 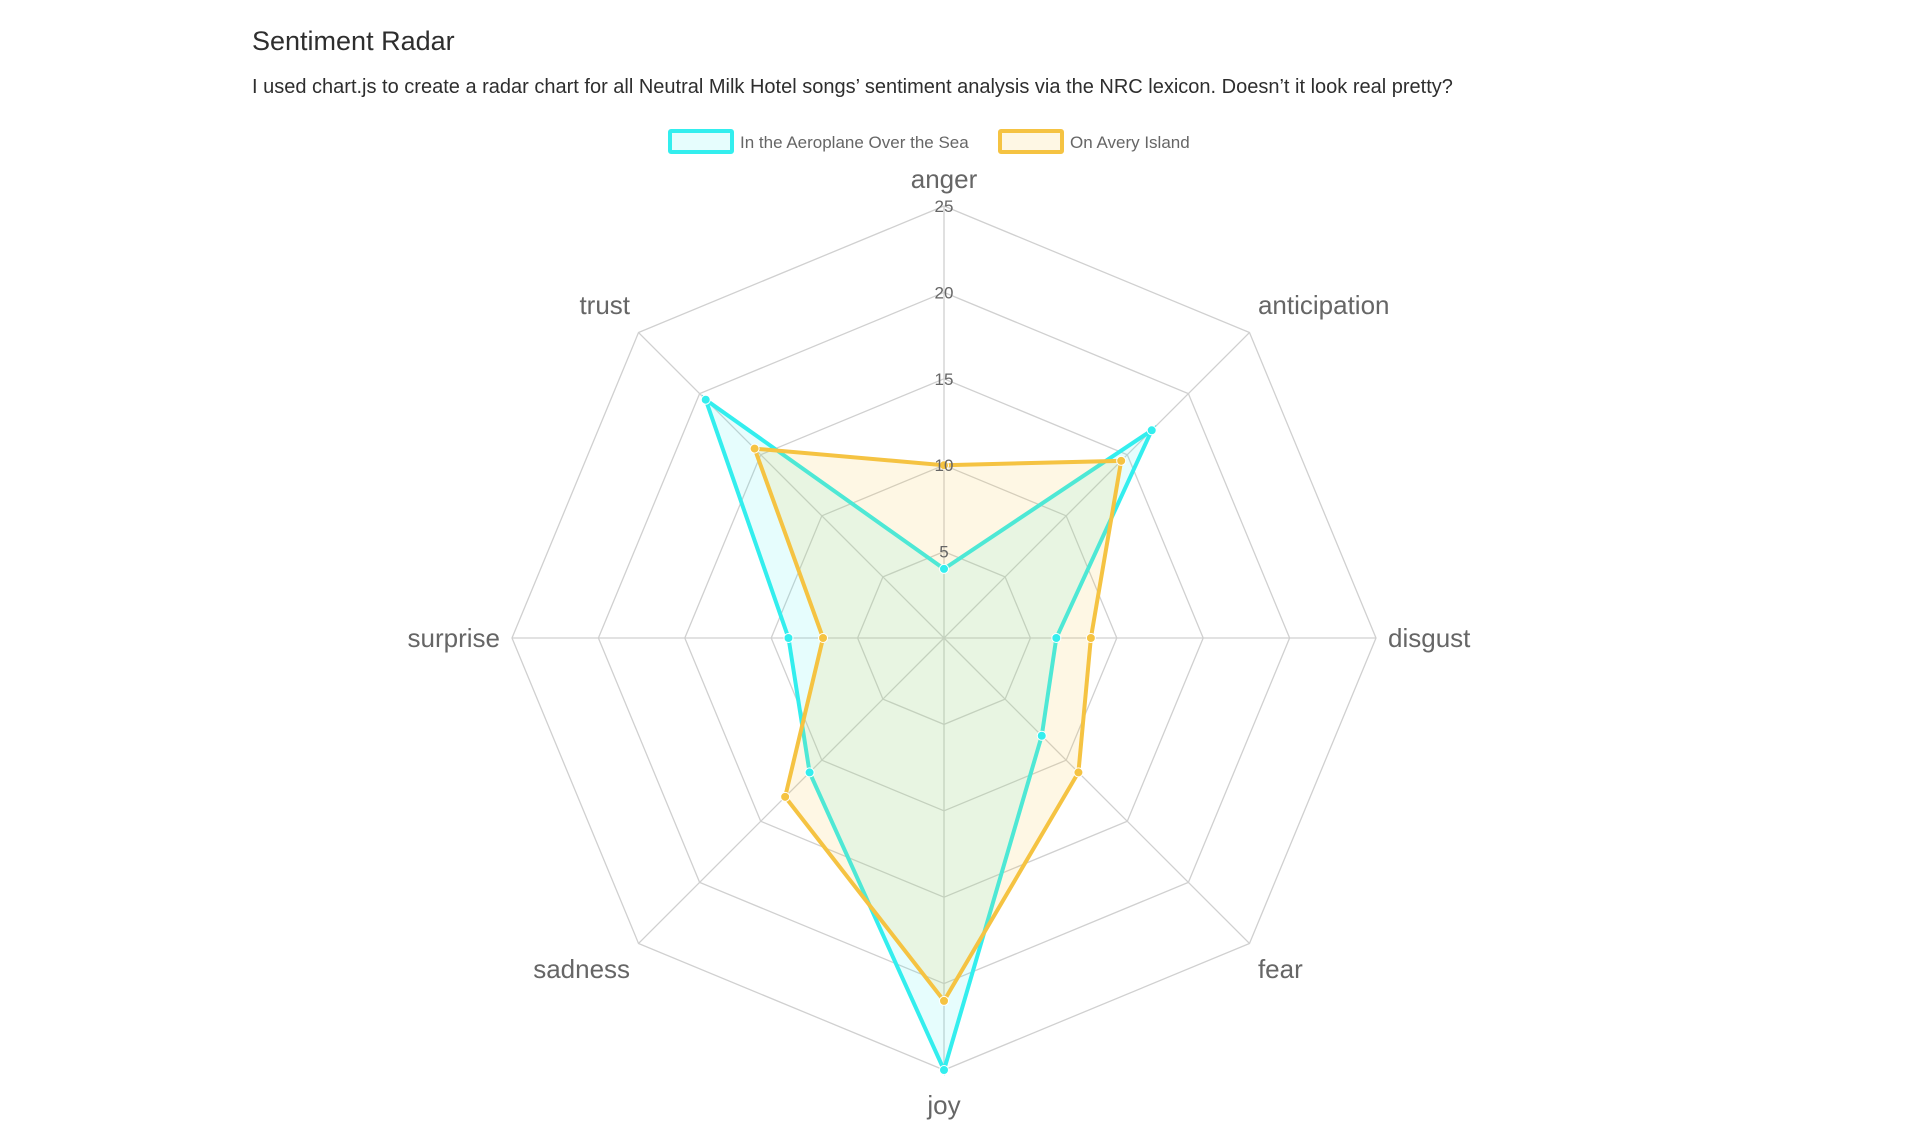 What do you see at coordinates (944, 1000) in the screenshot?
I see `series-1-point-joy` at bounding box center [944, 1000].